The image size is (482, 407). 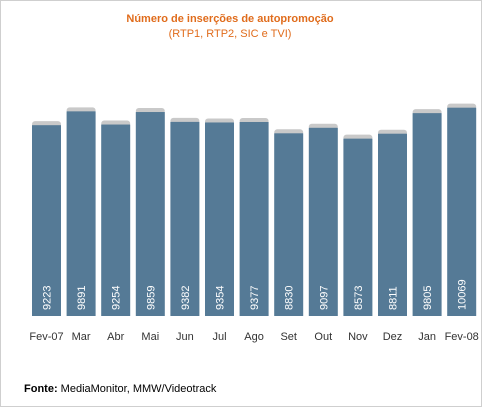 I want to click on bar-group: 10069 Fev-08, so click(x=462, y=223).